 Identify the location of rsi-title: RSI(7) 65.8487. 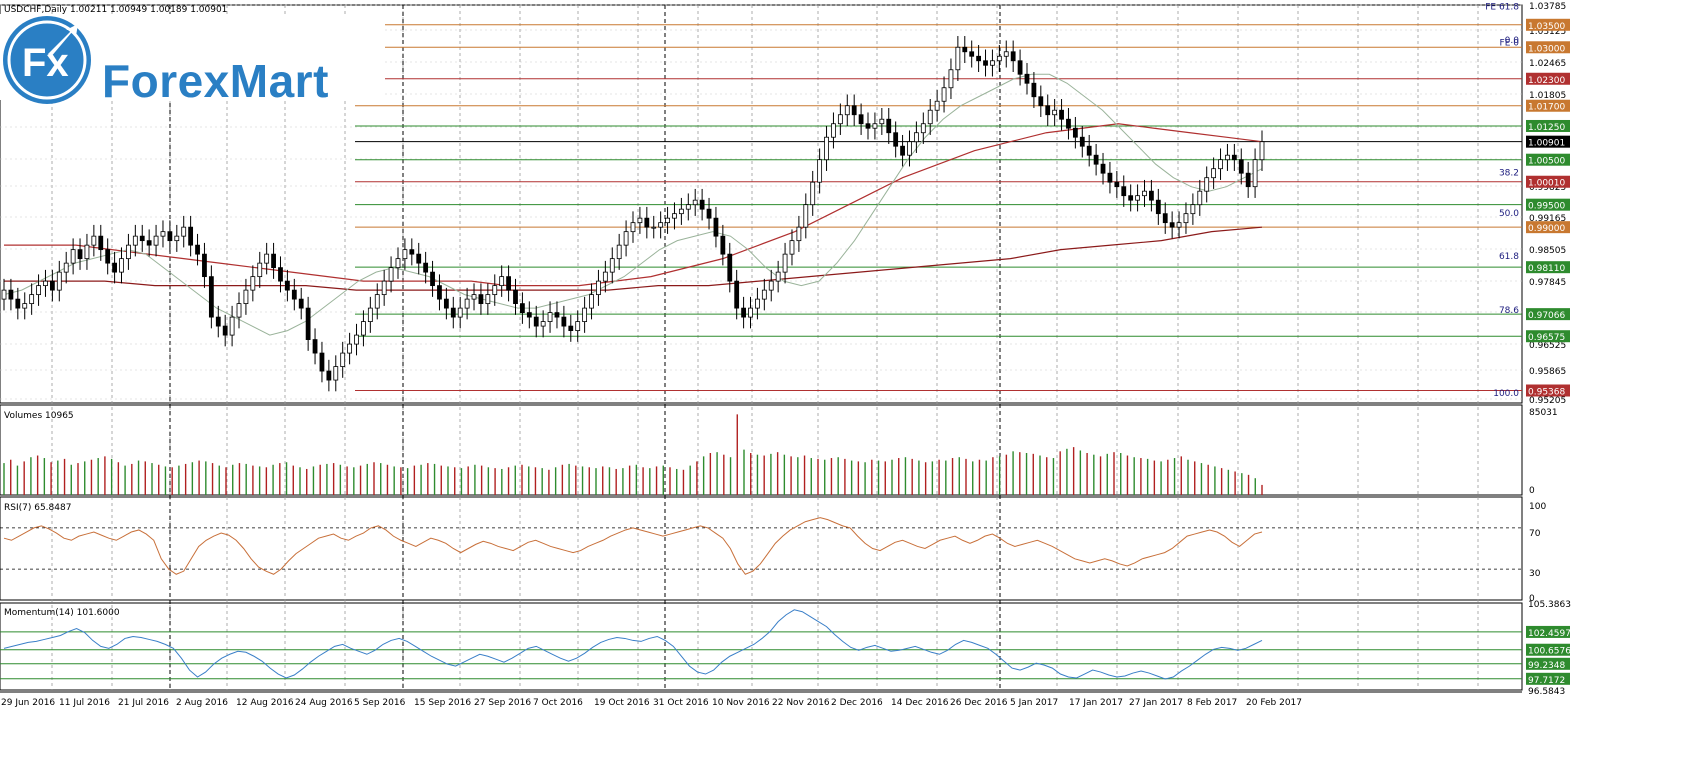
(37, 508).